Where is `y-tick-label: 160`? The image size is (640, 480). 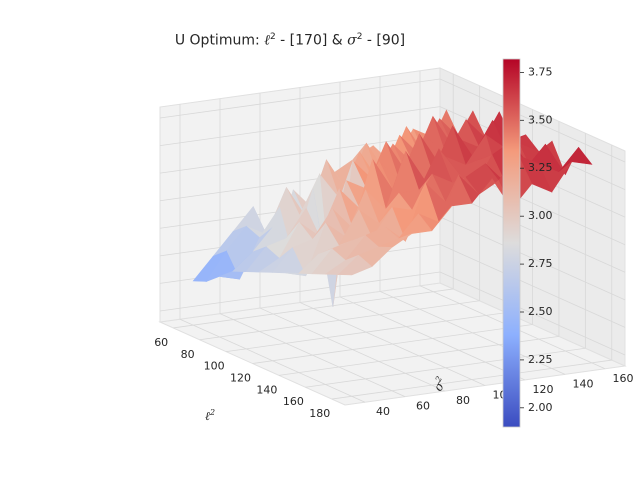 y-tick-label: 160 is located at coordinates (623, 378).